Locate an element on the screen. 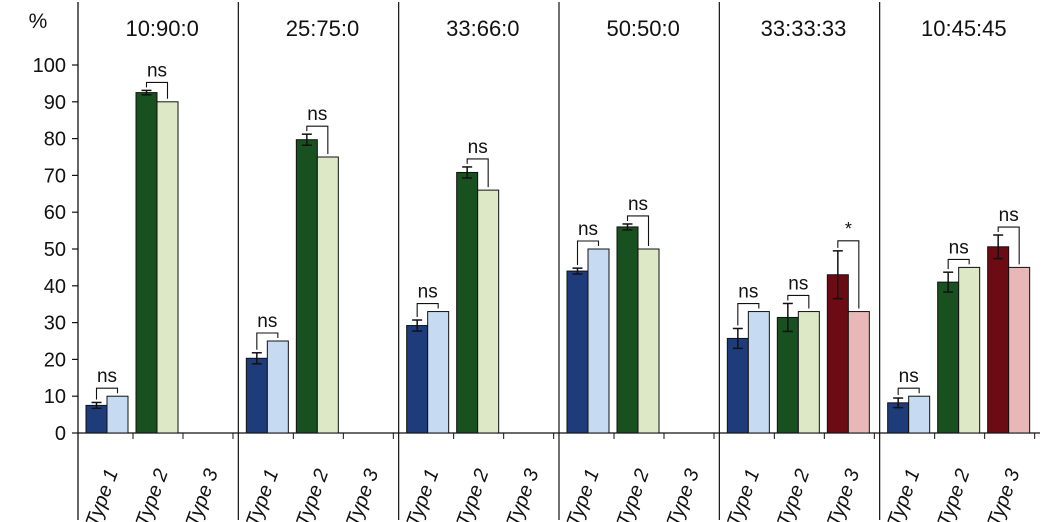 Image resolution: width=1046 pixels, height=522 pixels. y-tick-label: 40 is located at coordinates (55, 287).